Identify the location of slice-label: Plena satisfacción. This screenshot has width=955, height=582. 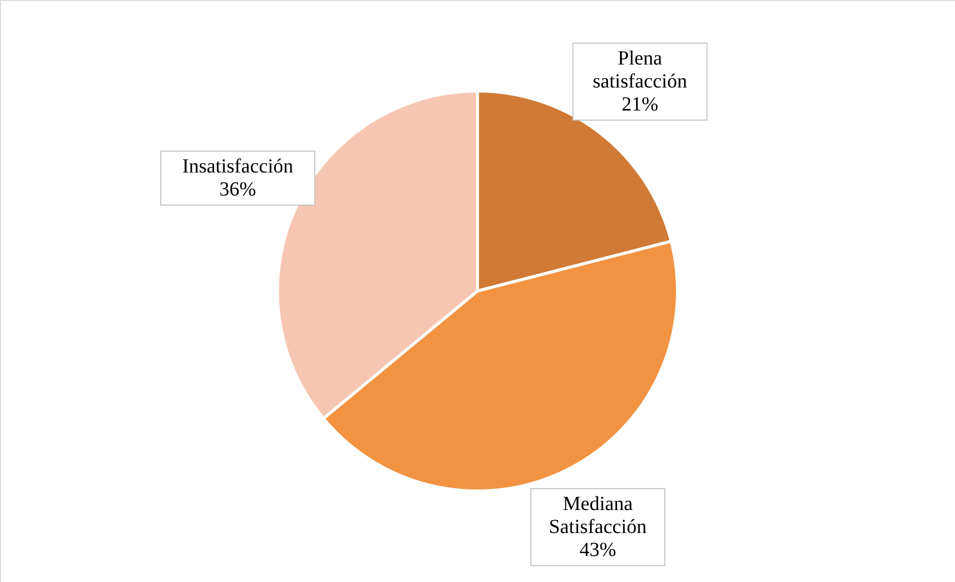
(640, 70).